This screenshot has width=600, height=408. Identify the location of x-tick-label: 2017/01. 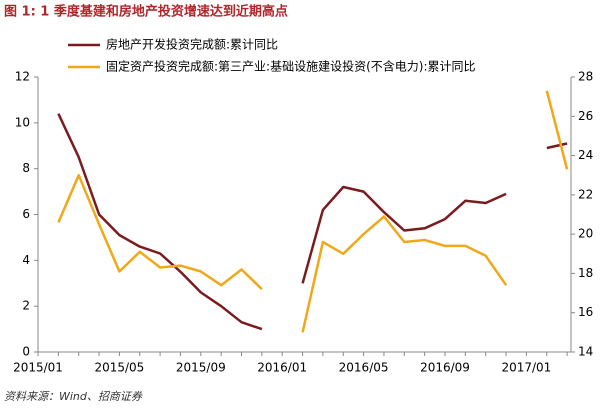
(526, 368).